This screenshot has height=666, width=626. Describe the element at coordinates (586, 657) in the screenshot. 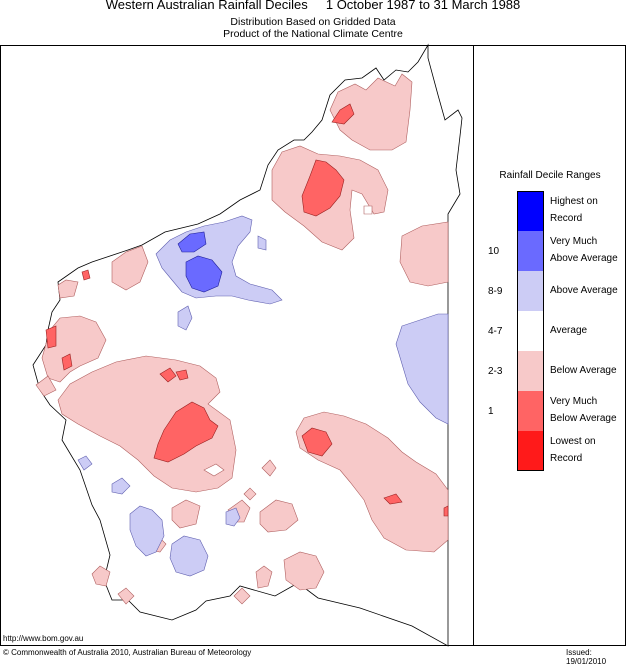

I see `issued-date: Issued: 19/01/2010` at that location.